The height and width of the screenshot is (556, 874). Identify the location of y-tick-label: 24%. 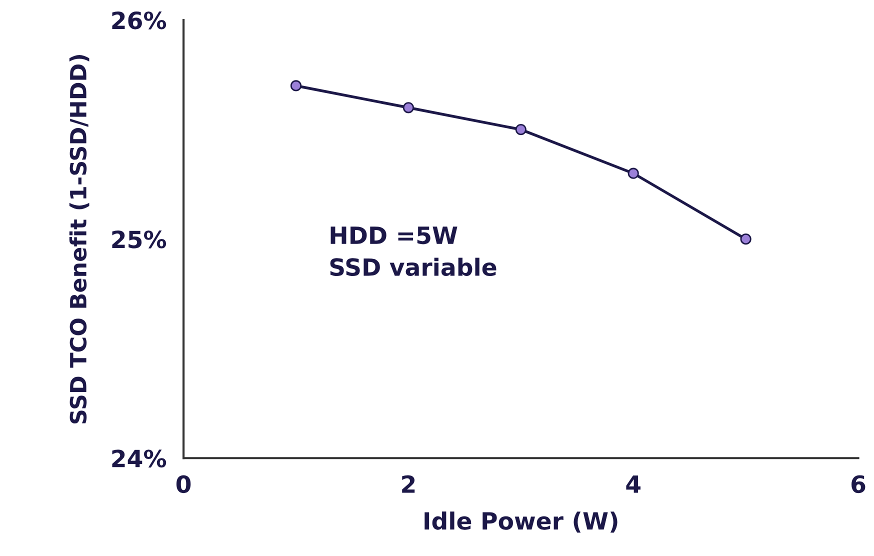
(139, 459).